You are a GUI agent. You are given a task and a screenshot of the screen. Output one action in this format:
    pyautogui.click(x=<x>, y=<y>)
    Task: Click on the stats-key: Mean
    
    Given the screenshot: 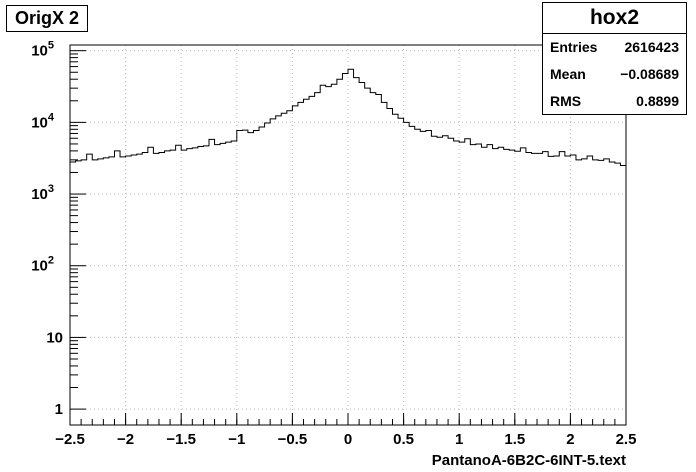 What is the action you would take?
    pyautogui.click(x=568, y=74)
    